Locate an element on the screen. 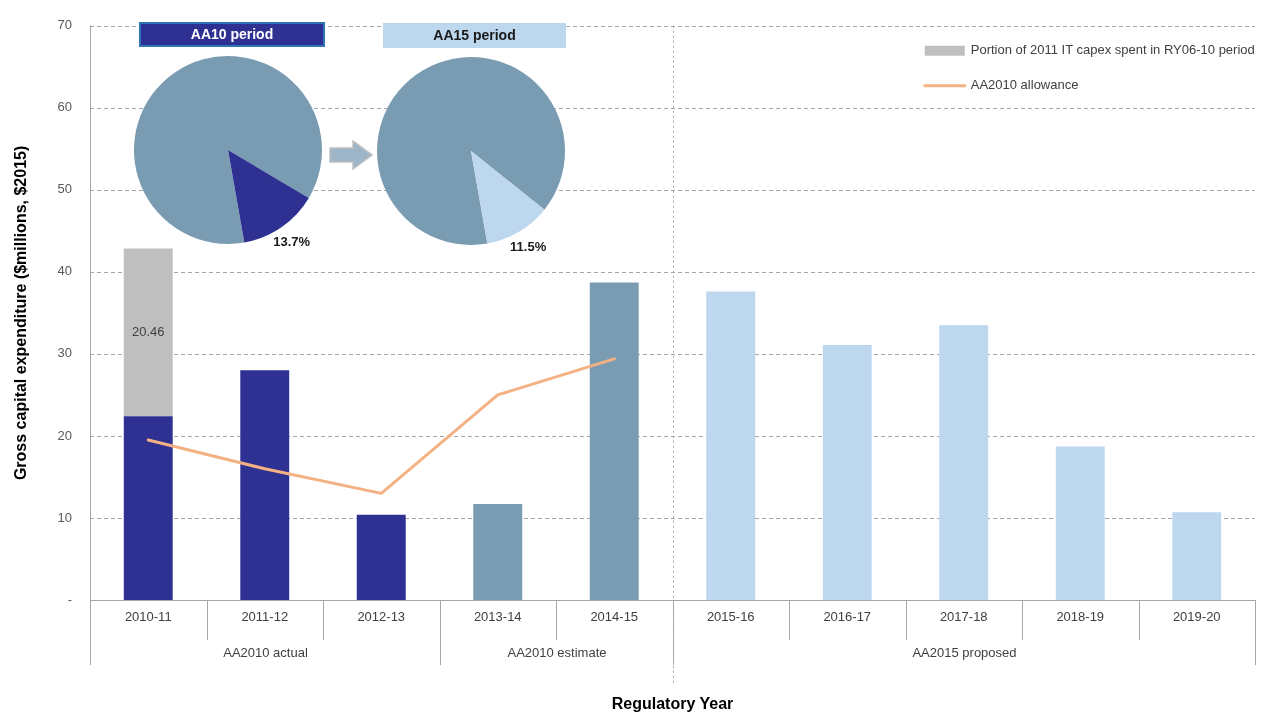  data-label: 20.46 is located at coordinates (148, 331).